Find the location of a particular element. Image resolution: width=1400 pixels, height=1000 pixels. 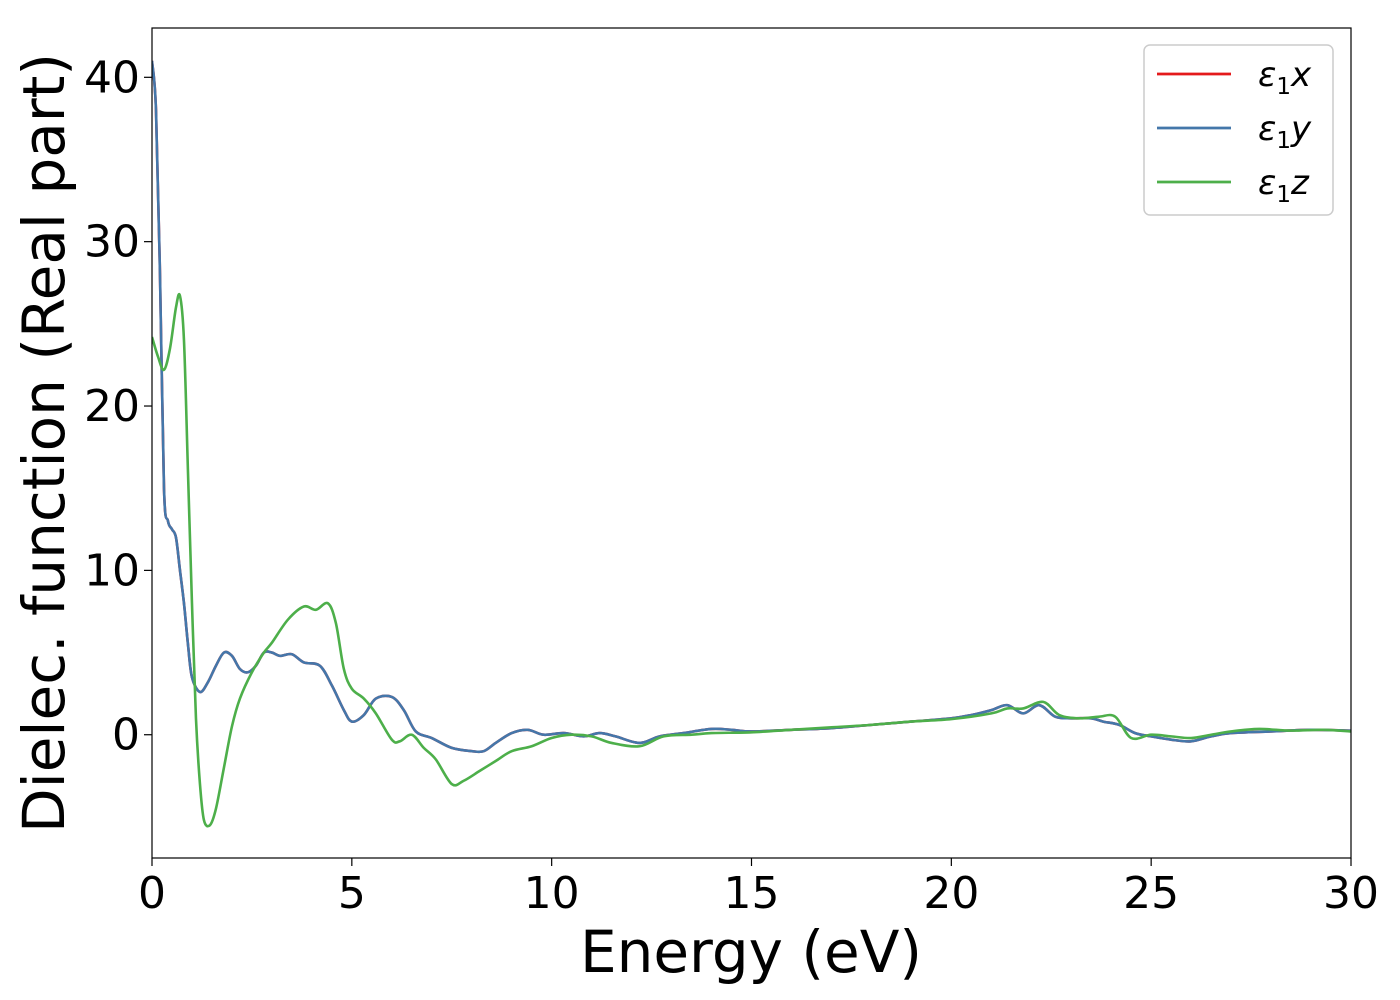

y-tick-label: 30 is located at coordinates (112, 242).